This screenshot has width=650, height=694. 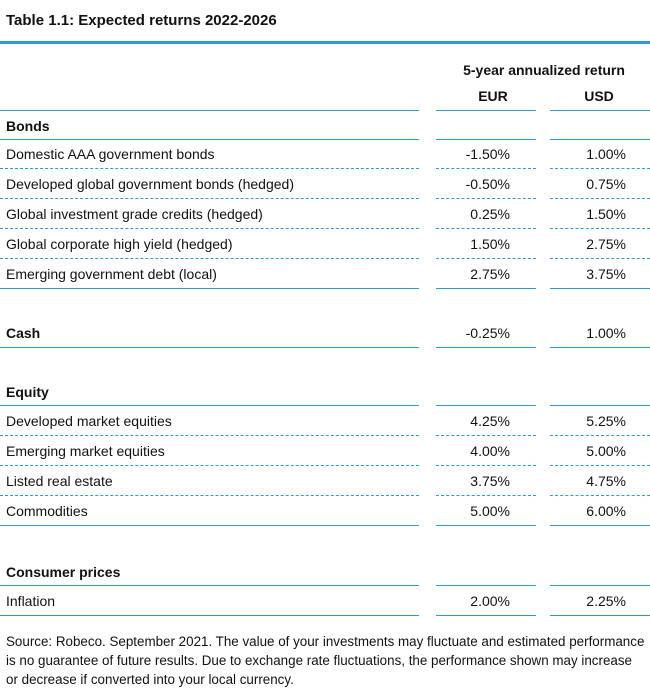 I want to click on cell-eur: 0.25%, so click(x=490, y=214).